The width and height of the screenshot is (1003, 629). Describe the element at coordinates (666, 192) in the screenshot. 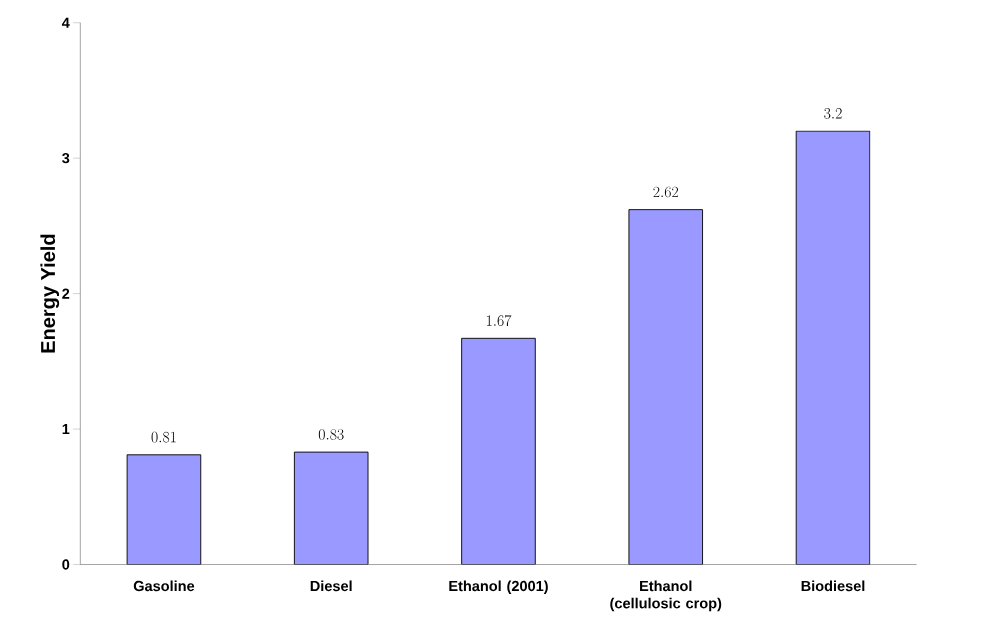

I see `data-label: 2.62` at that location.